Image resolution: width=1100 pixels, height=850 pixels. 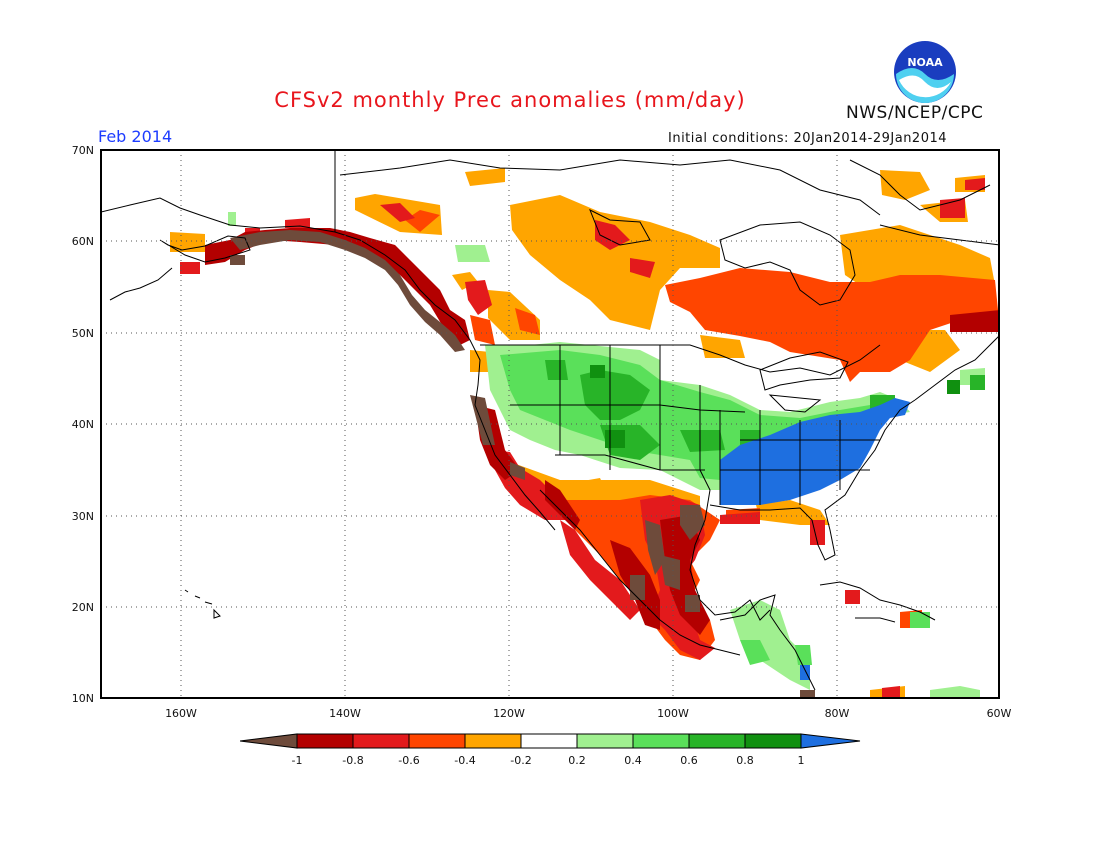 I want to click on noaa-logo: NOAA, so click(x=925, y=72).